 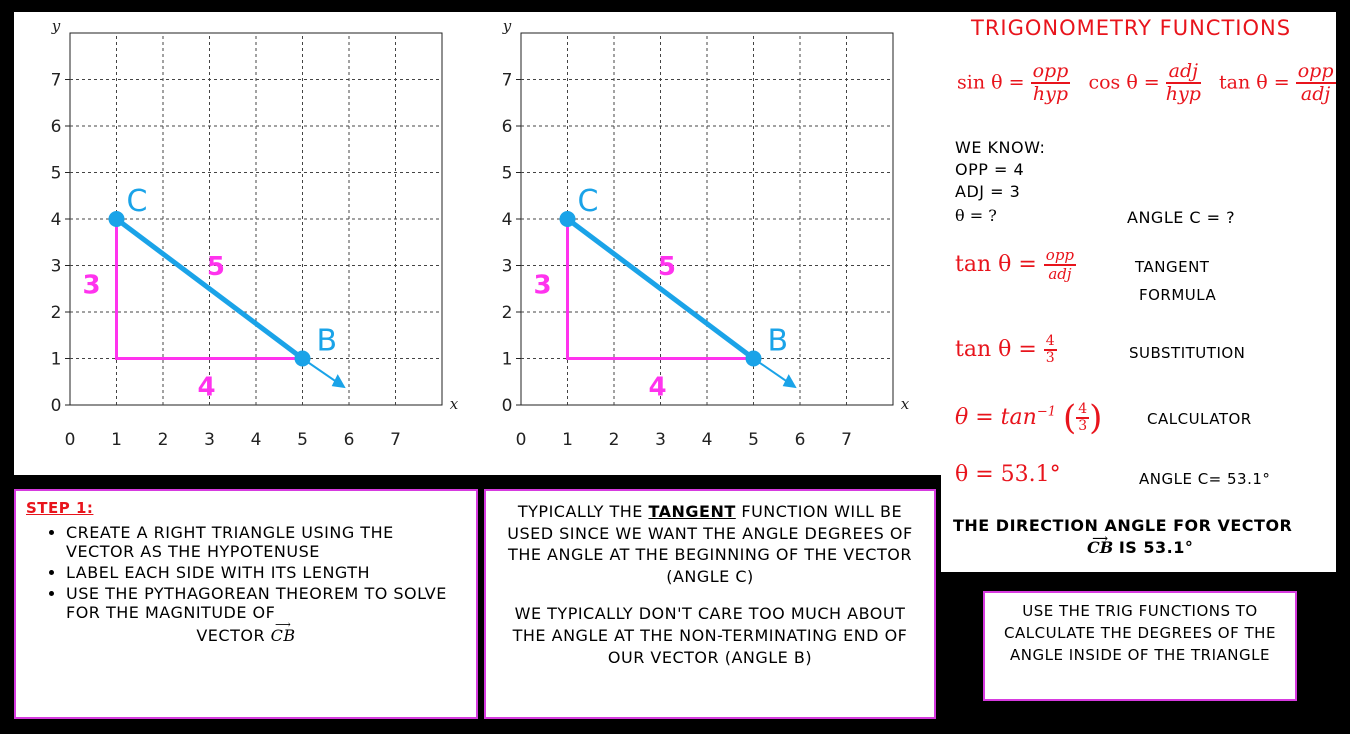 What do you see at coordinates (991, 82) in the screenshot?
I see `sin-label: sin θ =` at bounding box center [991, 82].